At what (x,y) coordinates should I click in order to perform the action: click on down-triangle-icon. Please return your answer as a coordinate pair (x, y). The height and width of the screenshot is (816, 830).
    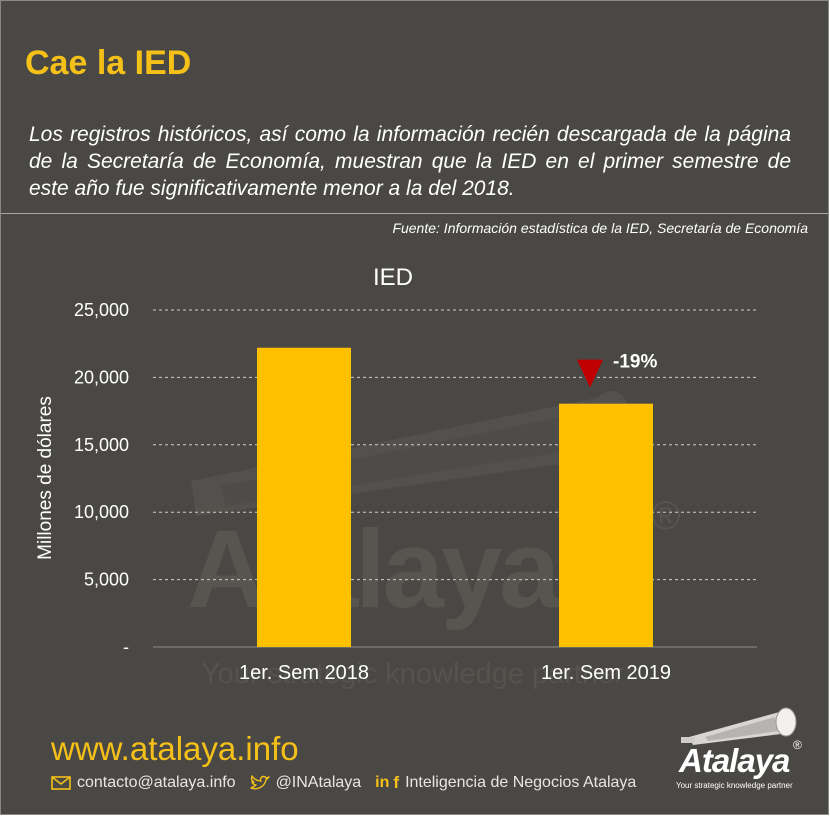
    Looking at the image, I should click on (590, 373).